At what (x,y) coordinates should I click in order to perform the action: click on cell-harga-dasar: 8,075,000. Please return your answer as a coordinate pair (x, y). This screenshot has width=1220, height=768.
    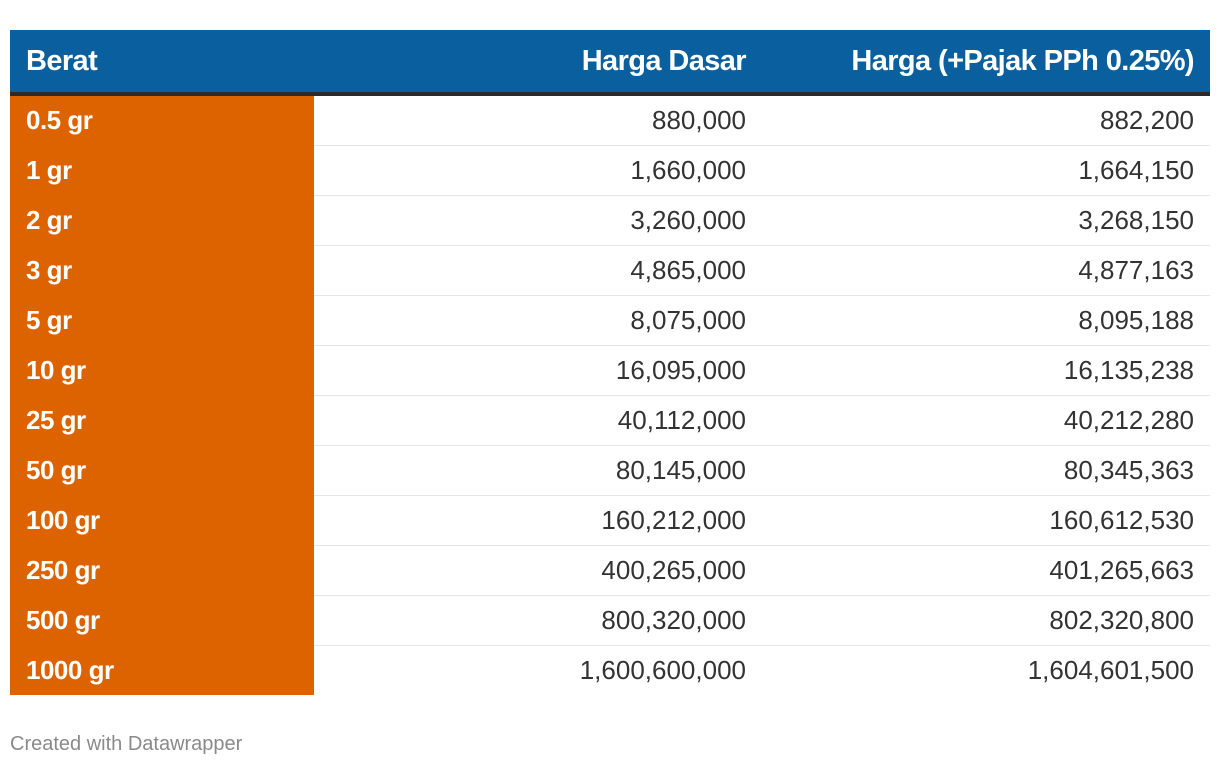
    Looking at the image, I should click on (538, 320).